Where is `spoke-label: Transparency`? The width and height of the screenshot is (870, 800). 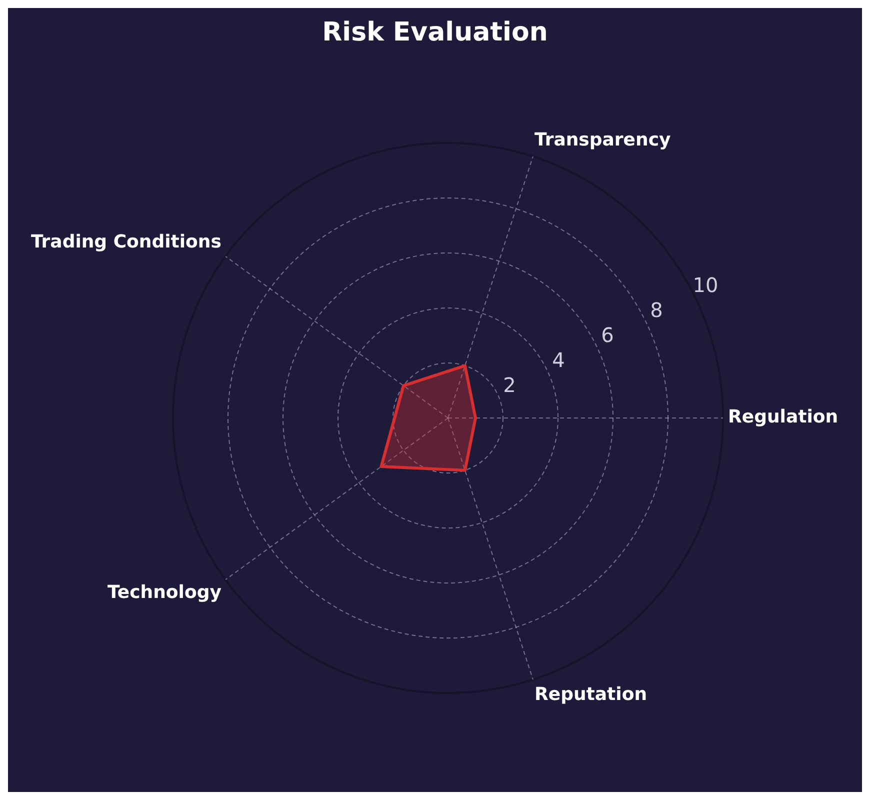
spoke-label: Transparency is located at coordinates (602, 140).